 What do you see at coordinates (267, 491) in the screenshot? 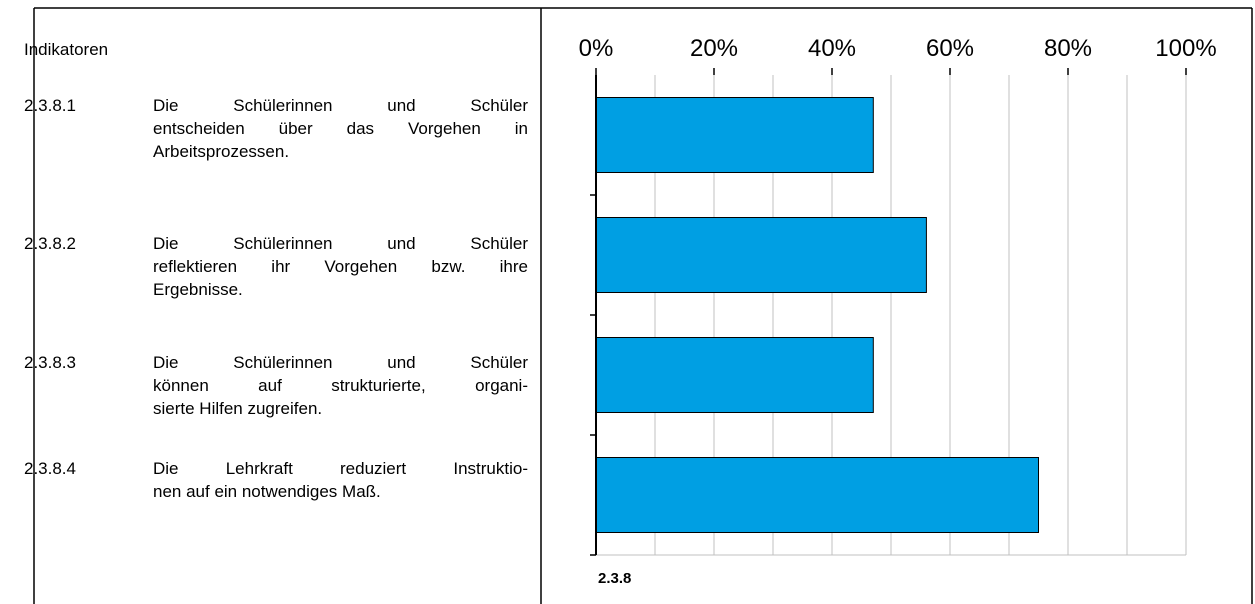
I see `indicator-text: nen auf ein notwendiges Maß.` at bounding box center [267, 491].